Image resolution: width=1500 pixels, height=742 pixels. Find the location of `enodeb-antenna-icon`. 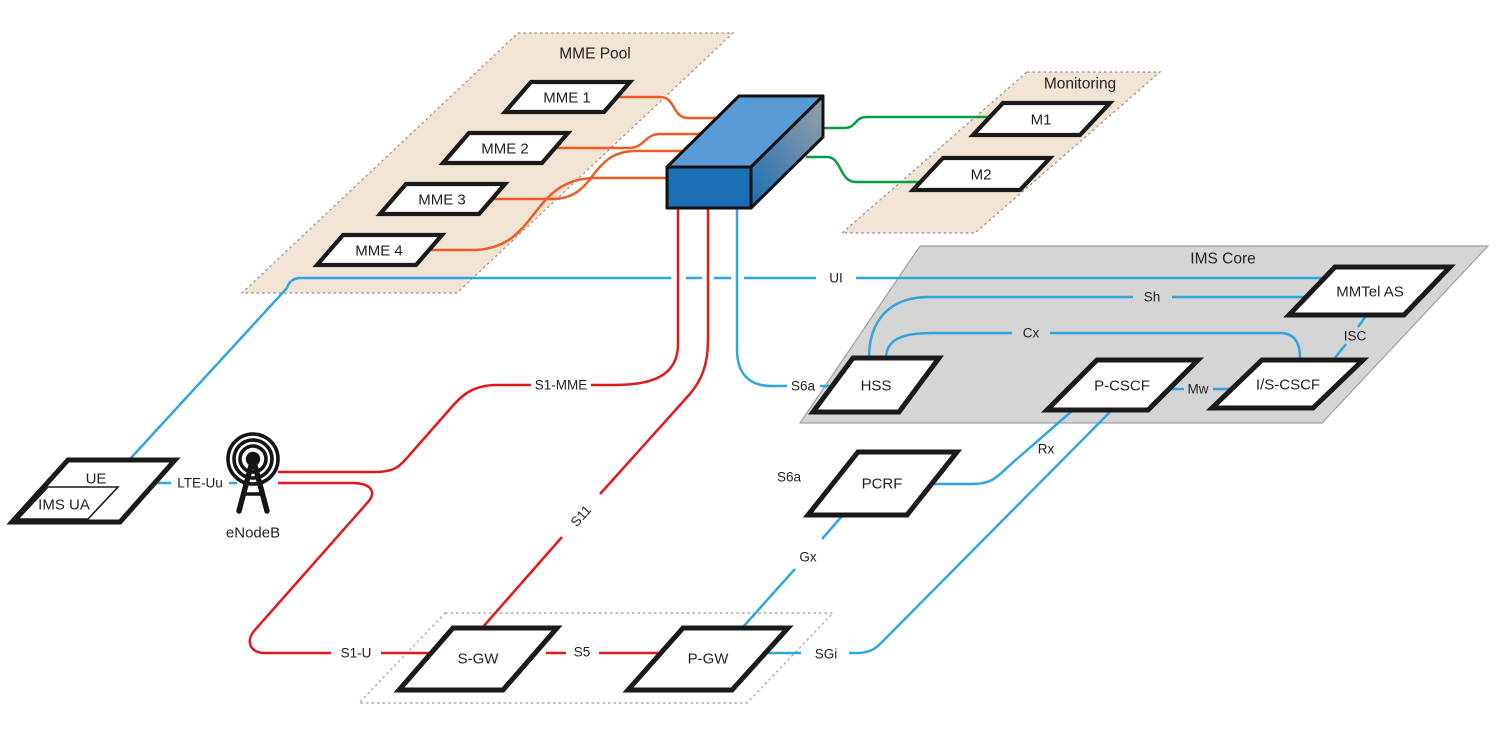

enodeb-antenna-icon is located at coordinates (253, 473).